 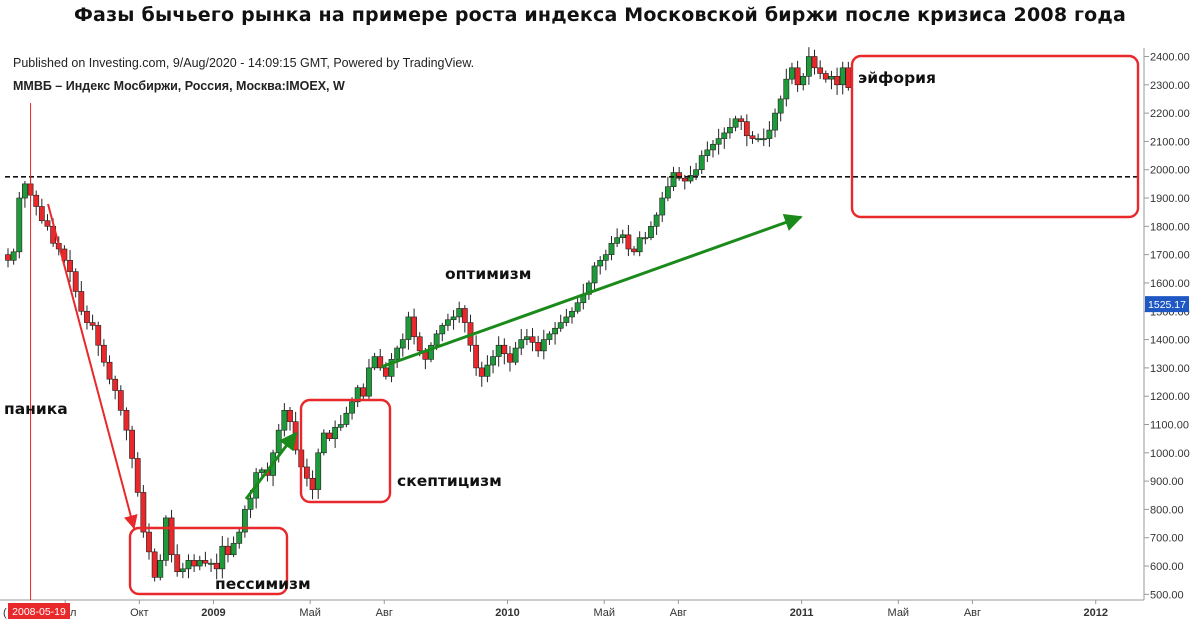 What do you see at coordinates (604, 613) in the screenshot?
I see `x-tick-label: Май` at bounding box center [604, 613].